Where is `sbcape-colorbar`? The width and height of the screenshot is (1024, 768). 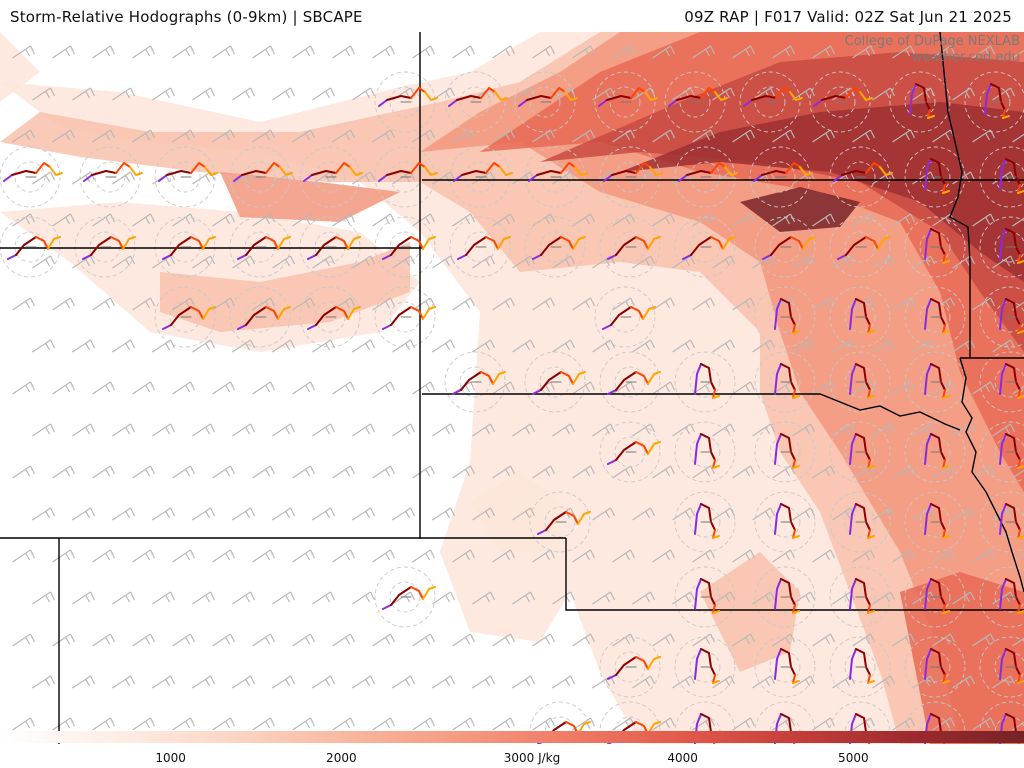 sbcape-colorbar is located at coordinates (512, 737).